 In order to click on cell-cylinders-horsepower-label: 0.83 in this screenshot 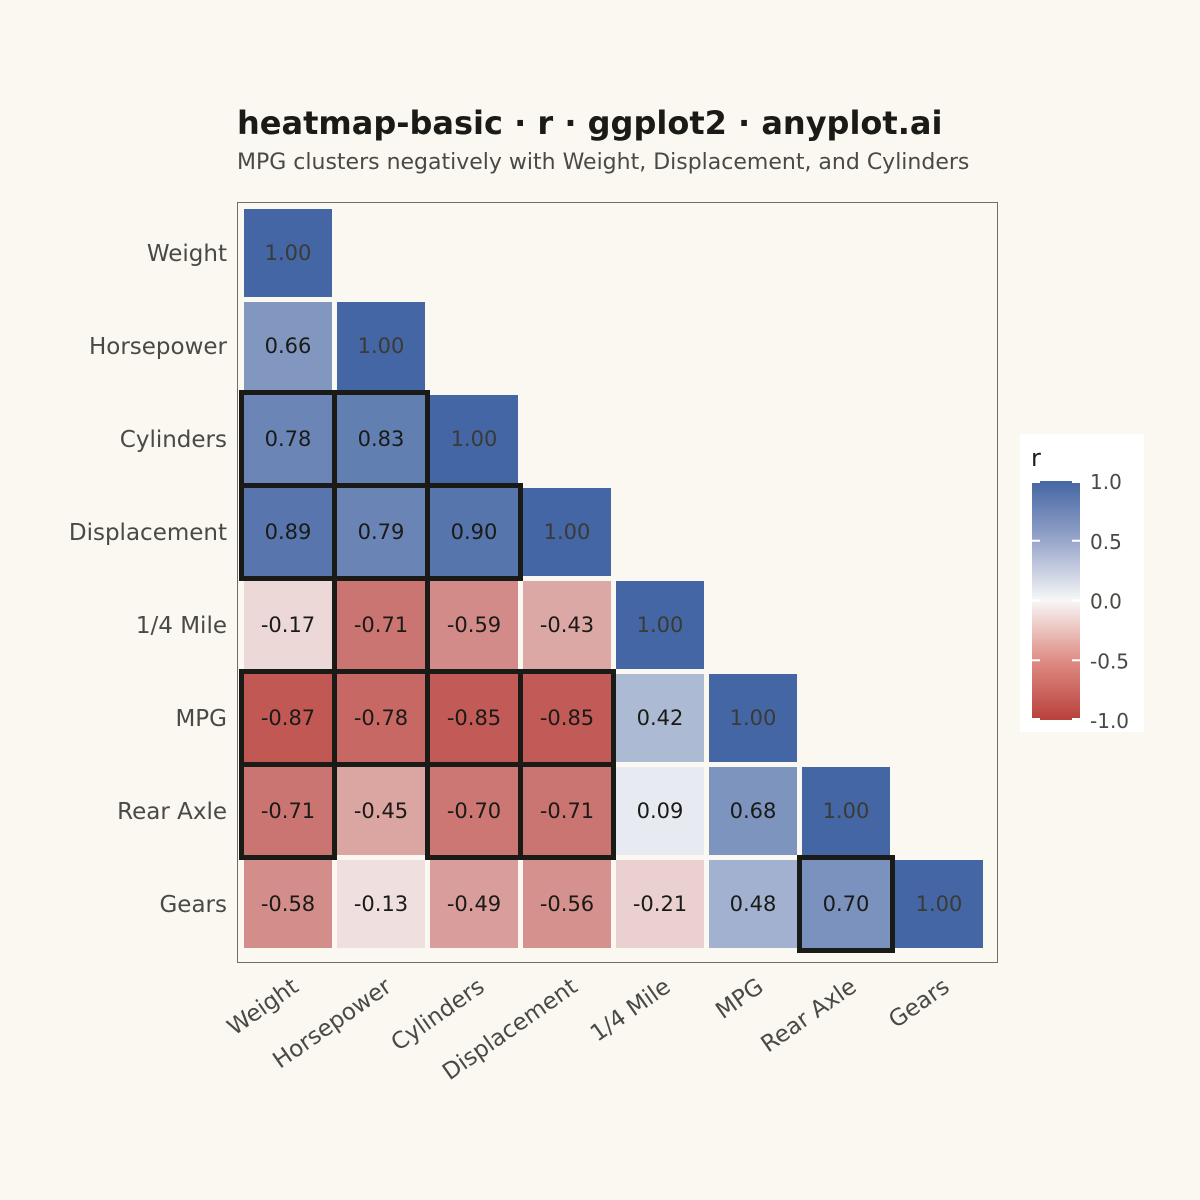, I will do `click(381, 439)`.